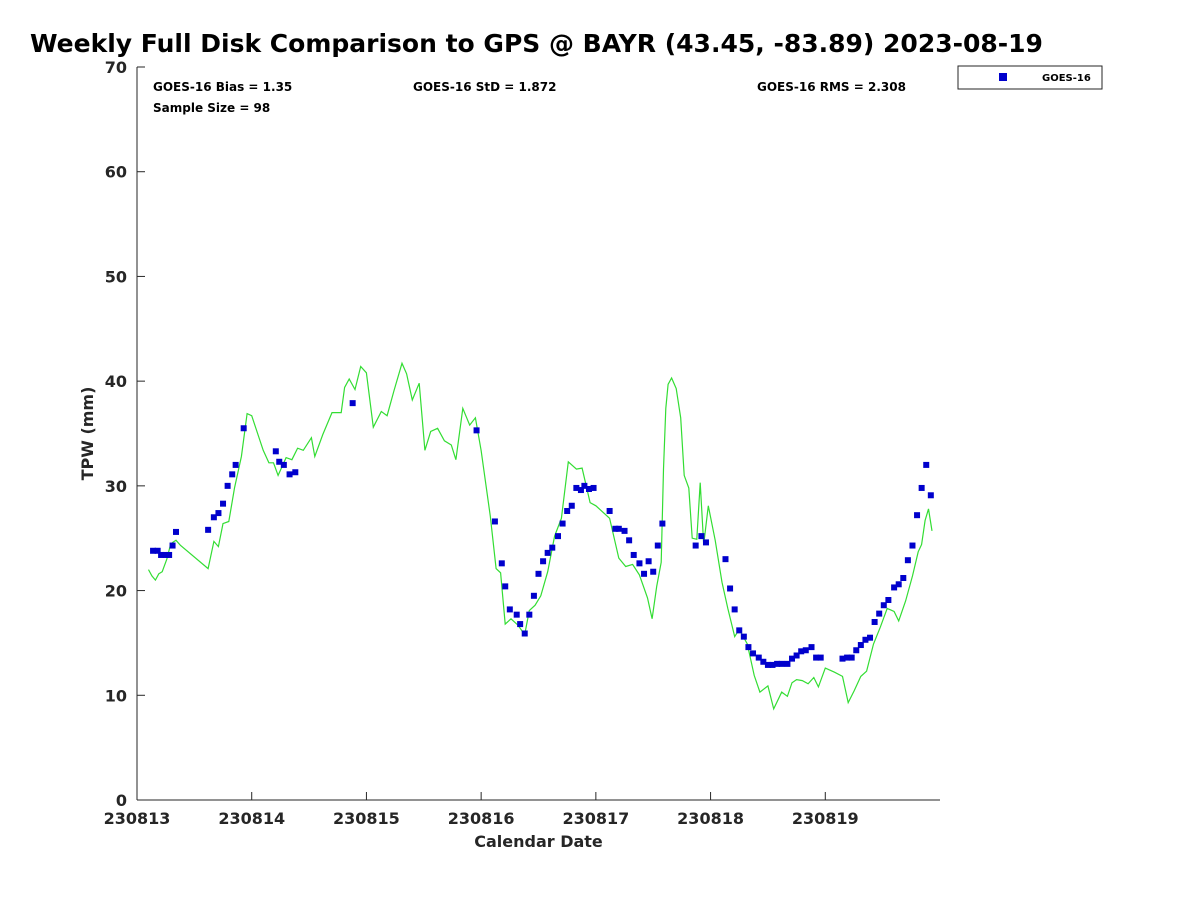 The height and width of the screenshot is (900, 1200). I want to click on x-tick-label: 230815, so click(366, 818).